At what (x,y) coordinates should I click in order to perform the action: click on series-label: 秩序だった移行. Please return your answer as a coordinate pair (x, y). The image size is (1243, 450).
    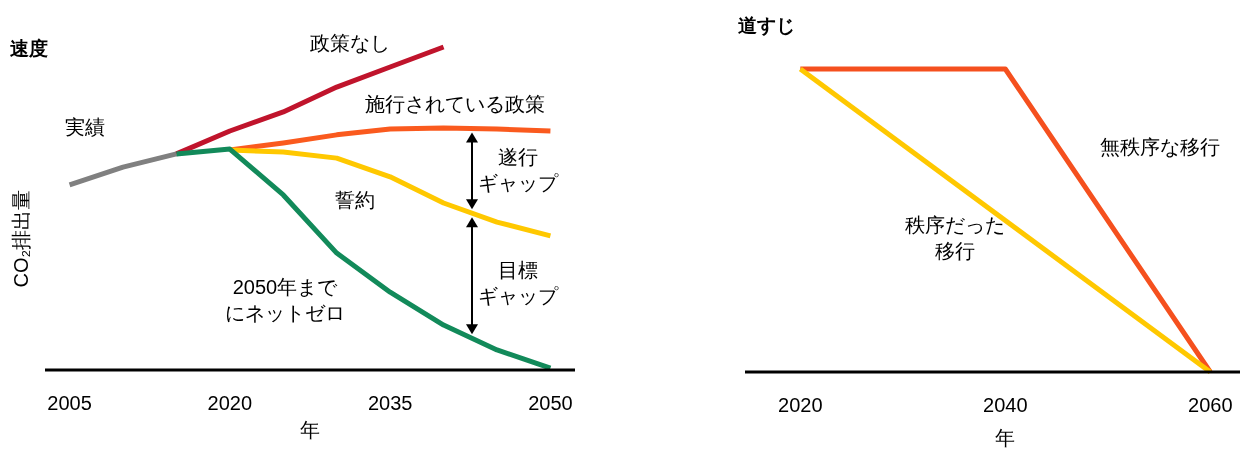
    Looking at the image, I should click on (955, 238).